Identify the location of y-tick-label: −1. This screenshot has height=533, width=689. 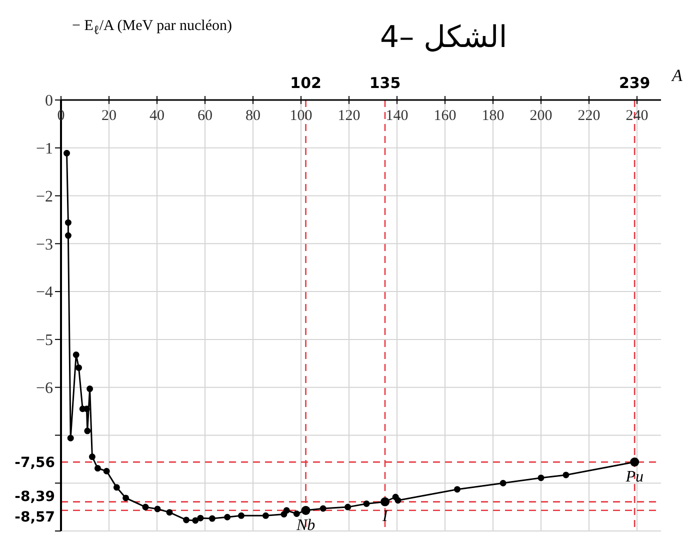
(44, 149).